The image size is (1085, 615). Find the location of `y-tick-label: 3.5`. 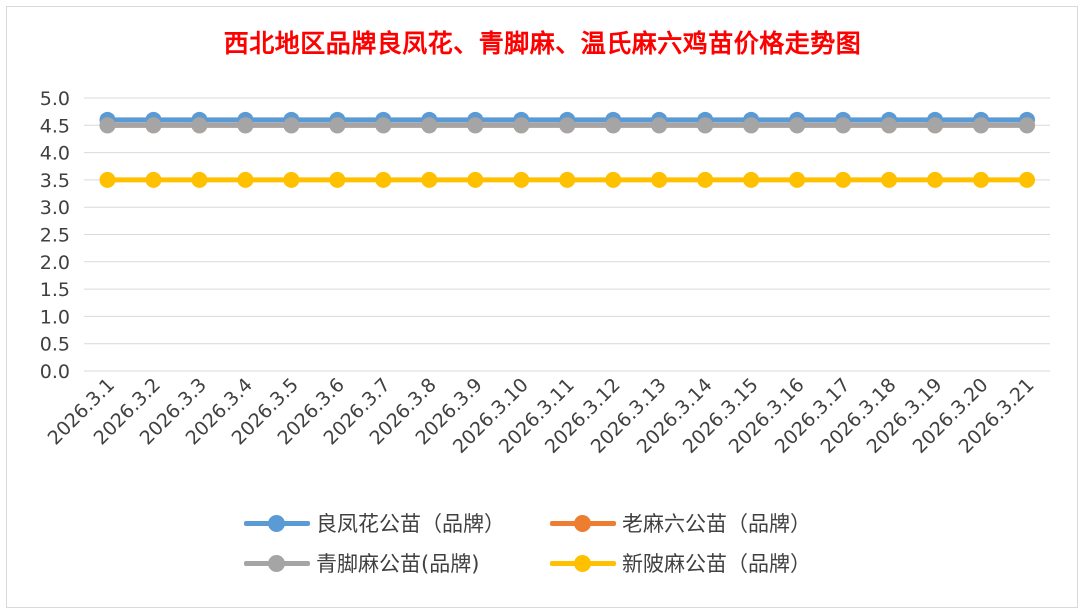

y-tick-label: 3.5 is located at coordinates (55, 181).